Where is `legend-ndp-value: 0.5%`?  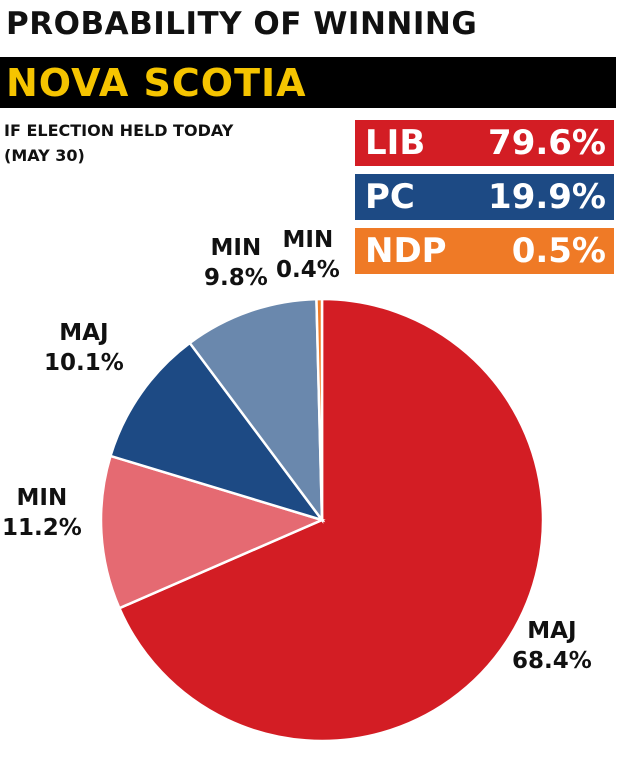
legend-ndp-value: 0.5% is located at coordinates (558, 251).